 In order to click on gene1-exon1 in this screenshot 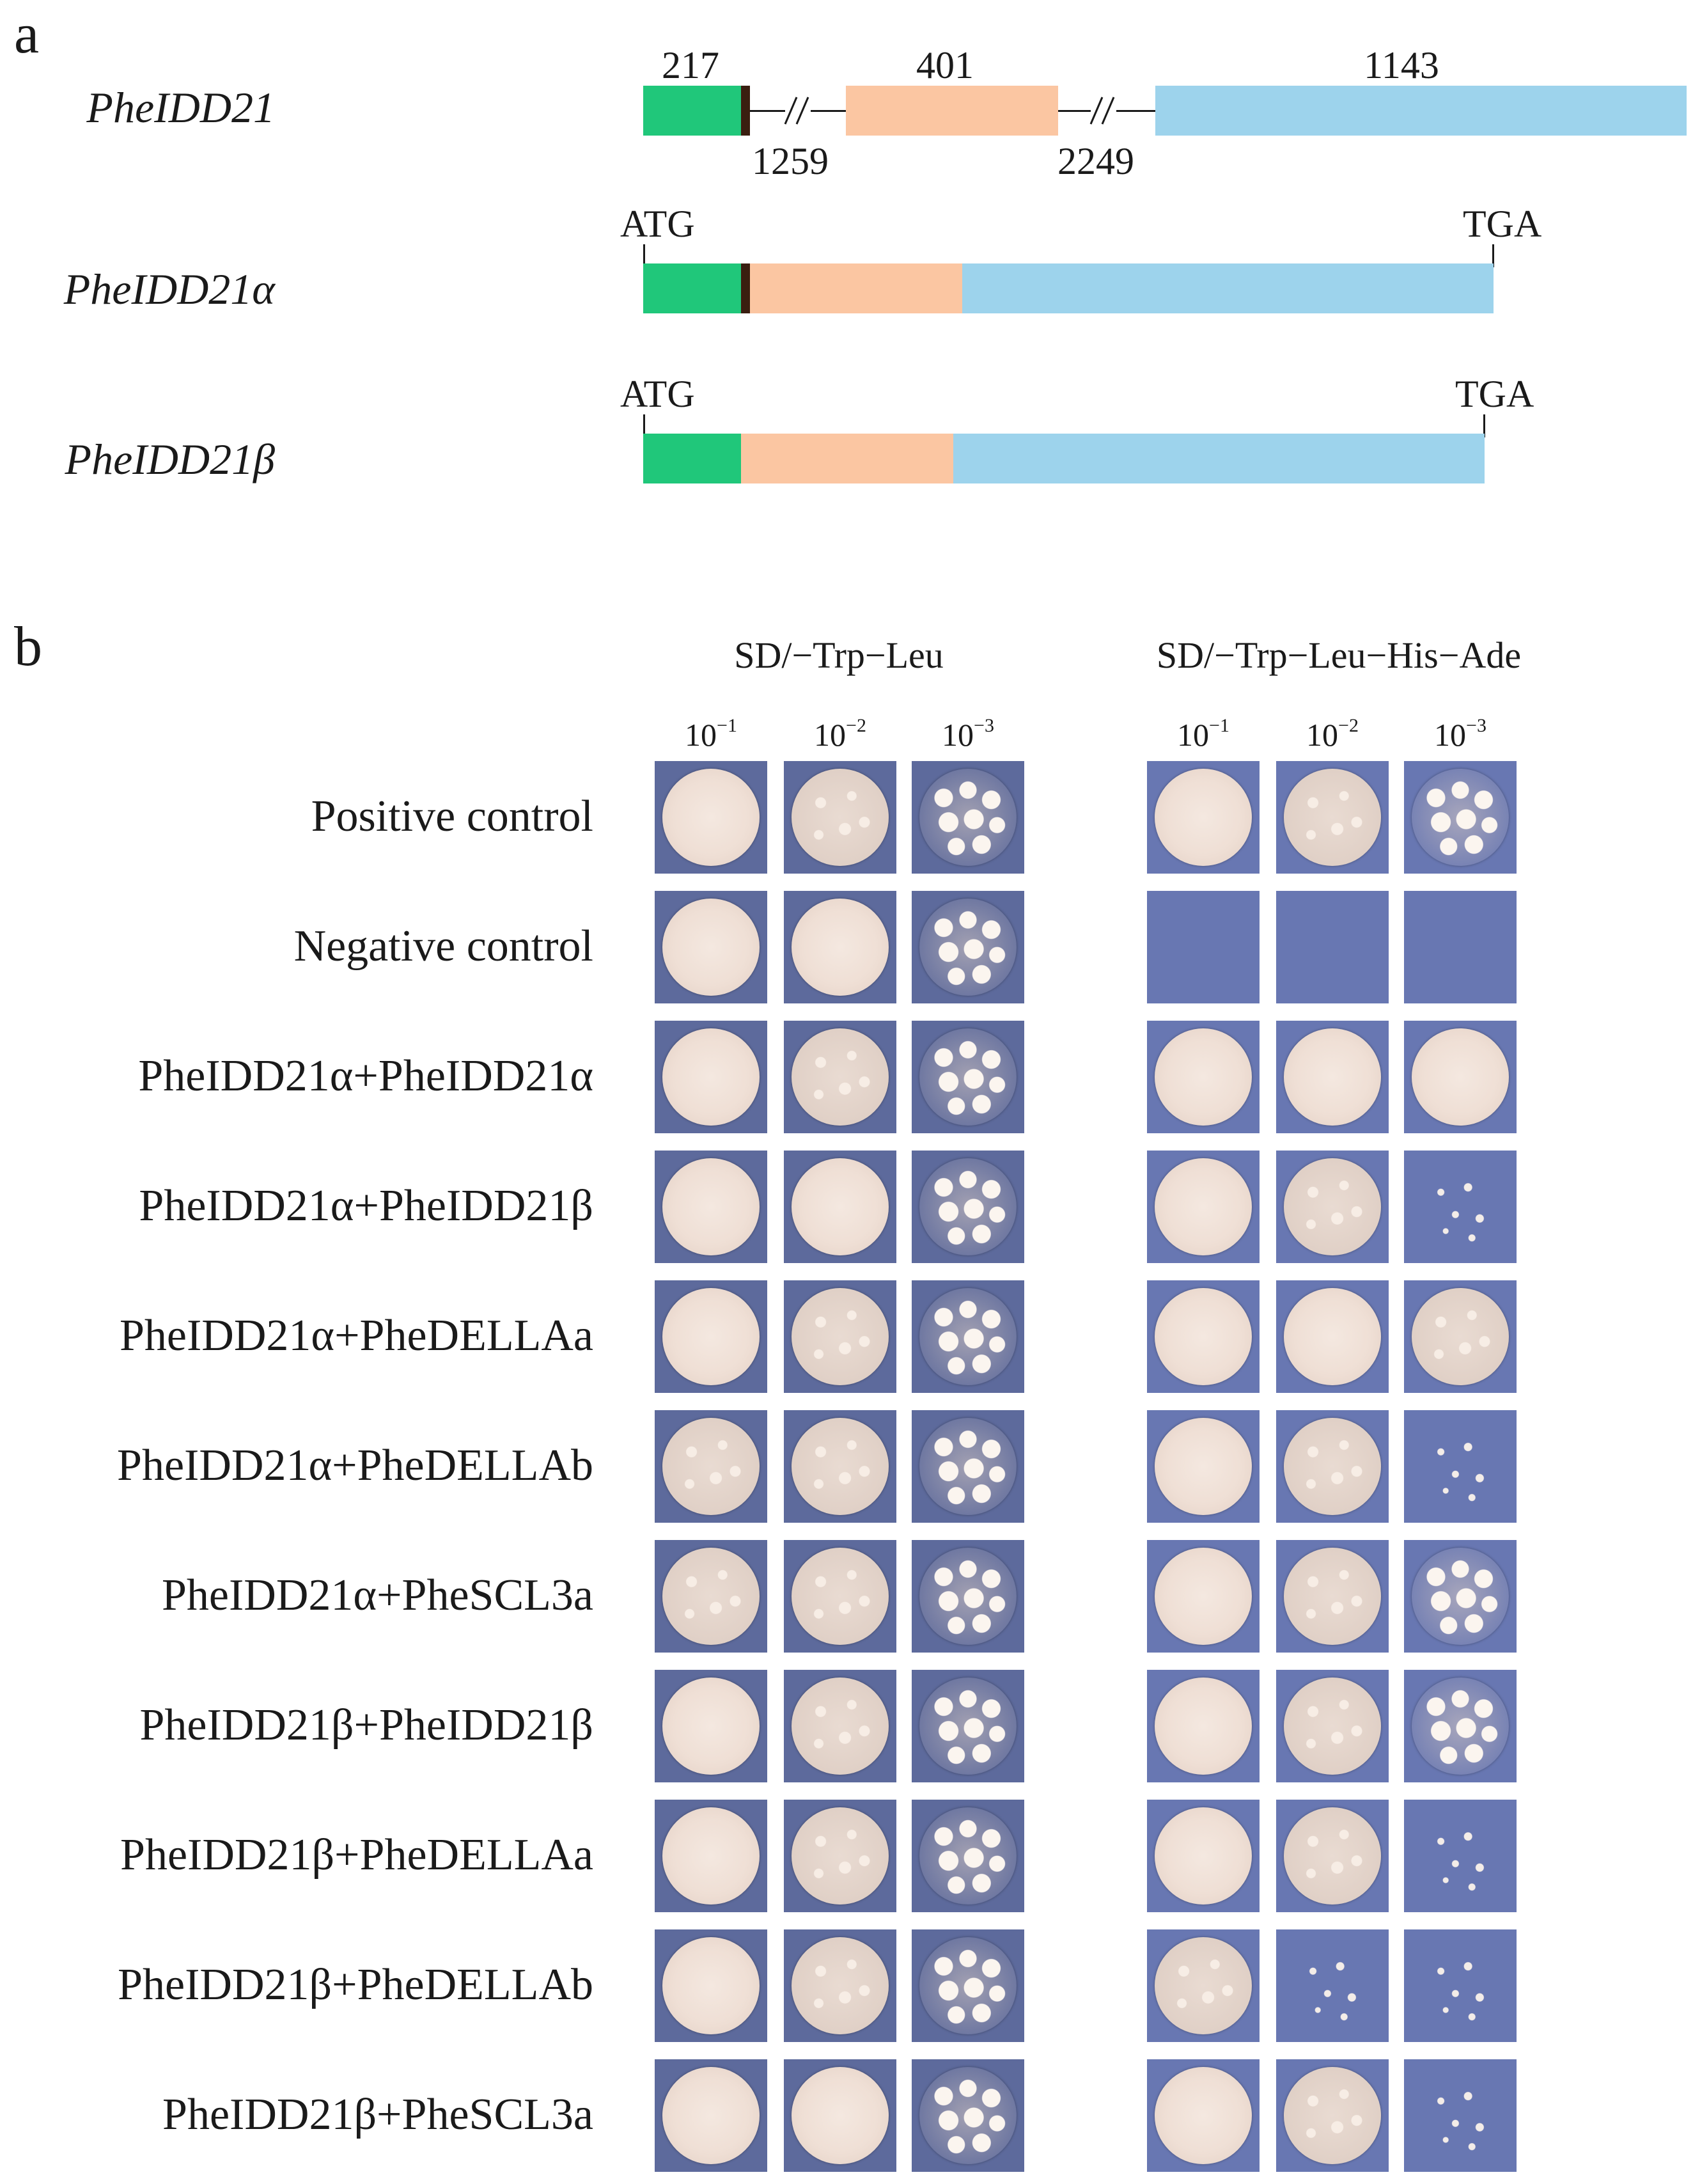, I will do `click(692, 111)`.